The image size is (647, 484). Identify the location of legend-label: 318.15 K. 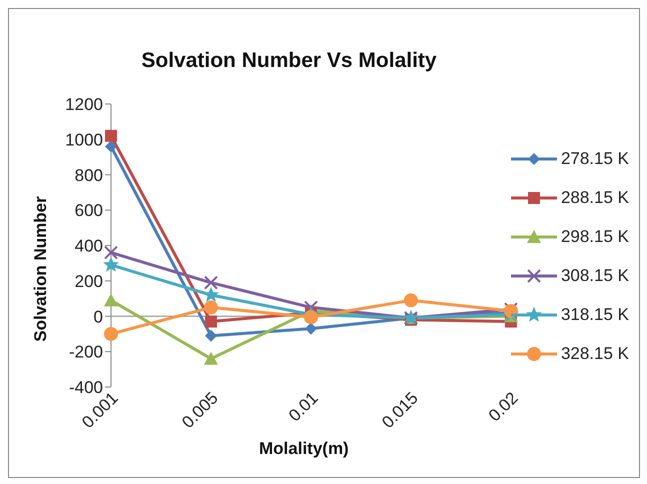
(594, 315).